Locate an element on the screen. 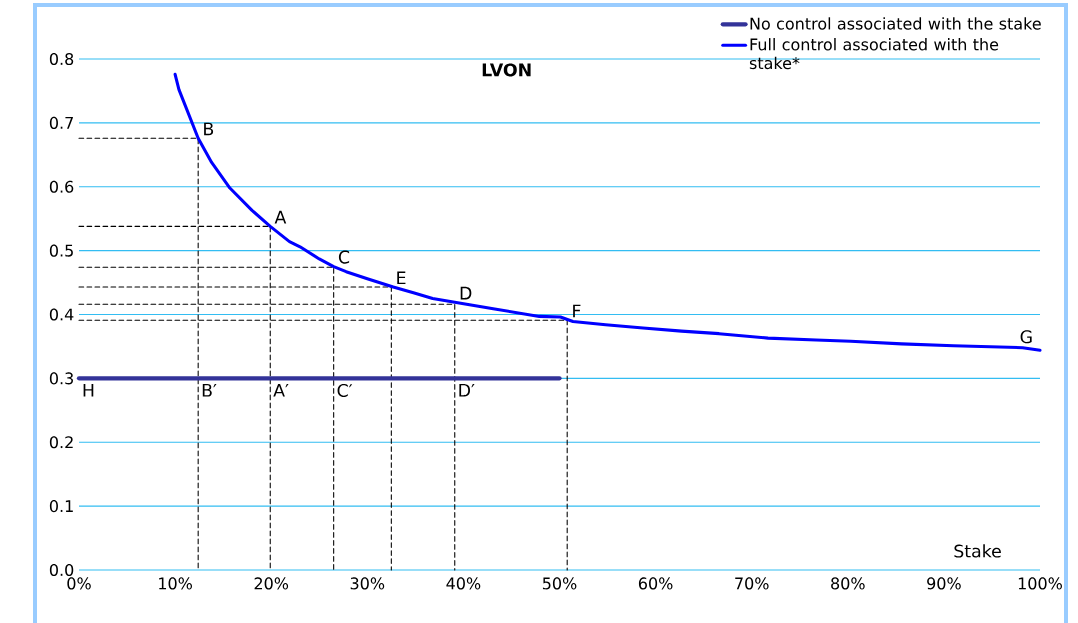 This screenshot has width=1078, height=623. x-tick-label: 0% is located at coordinates (79, 583).